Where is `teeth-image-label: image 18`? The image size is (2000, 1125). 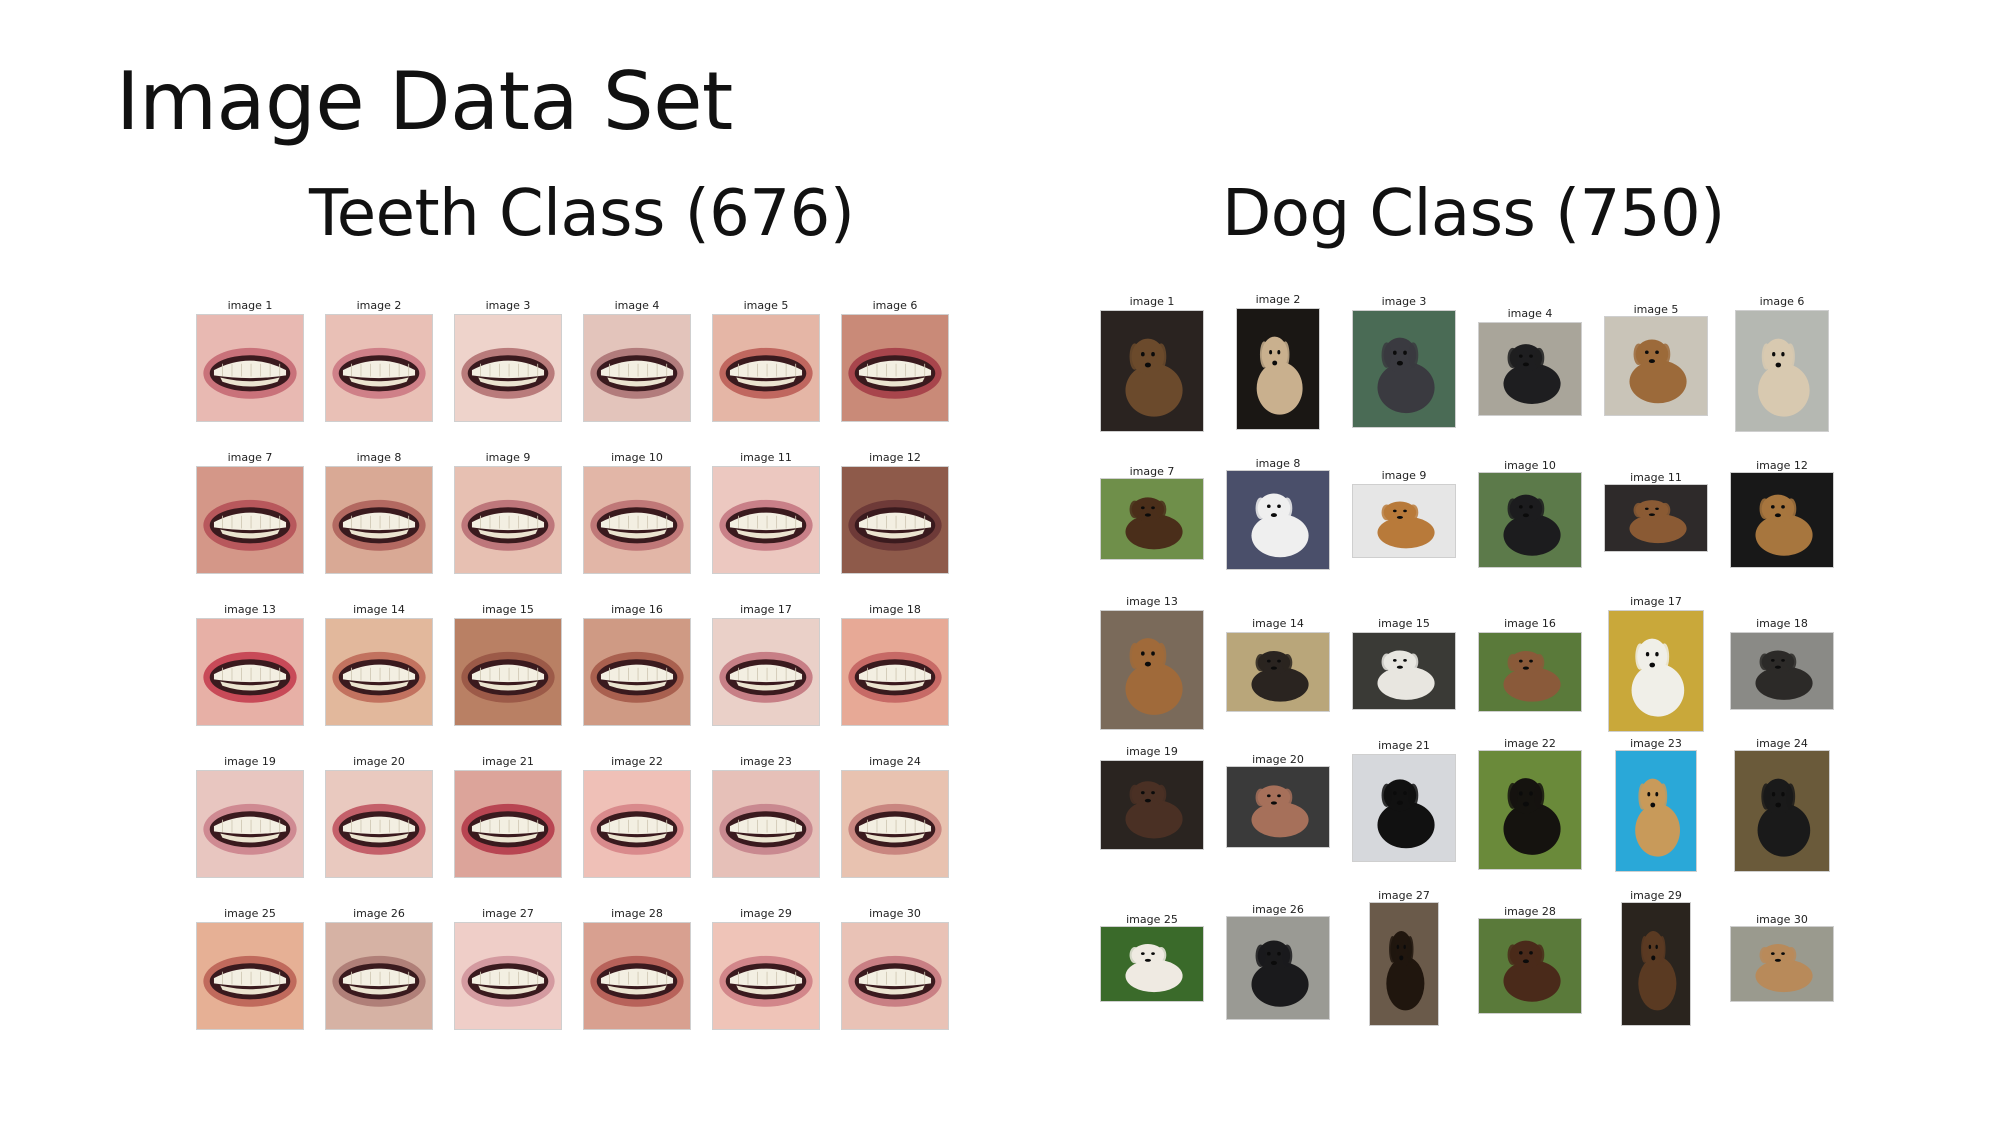
teeth-image-label: image 18 is located at coordinates (895, 609).